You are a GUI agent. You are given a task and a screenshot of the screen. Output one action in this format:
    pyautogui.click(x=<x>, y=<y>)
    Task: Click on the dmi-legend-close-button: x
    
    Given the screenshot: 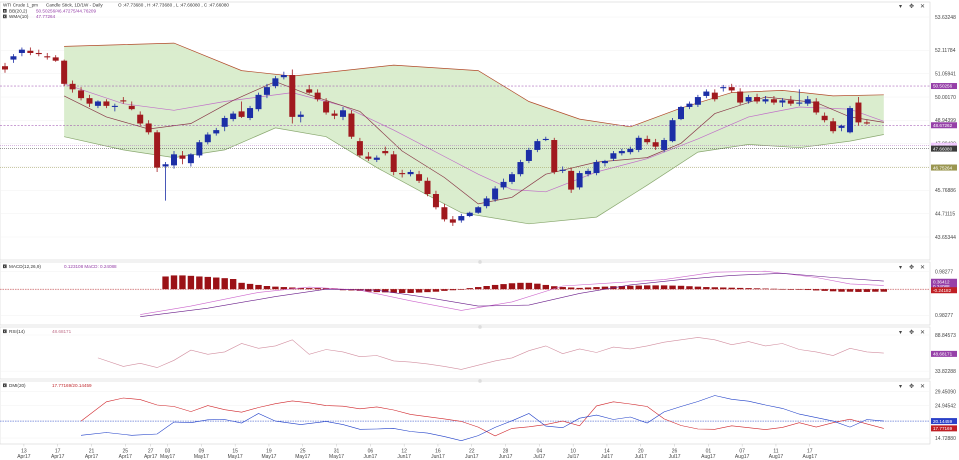 What is the action you would take?
    pyautogui.click(x=5, y=385)
    